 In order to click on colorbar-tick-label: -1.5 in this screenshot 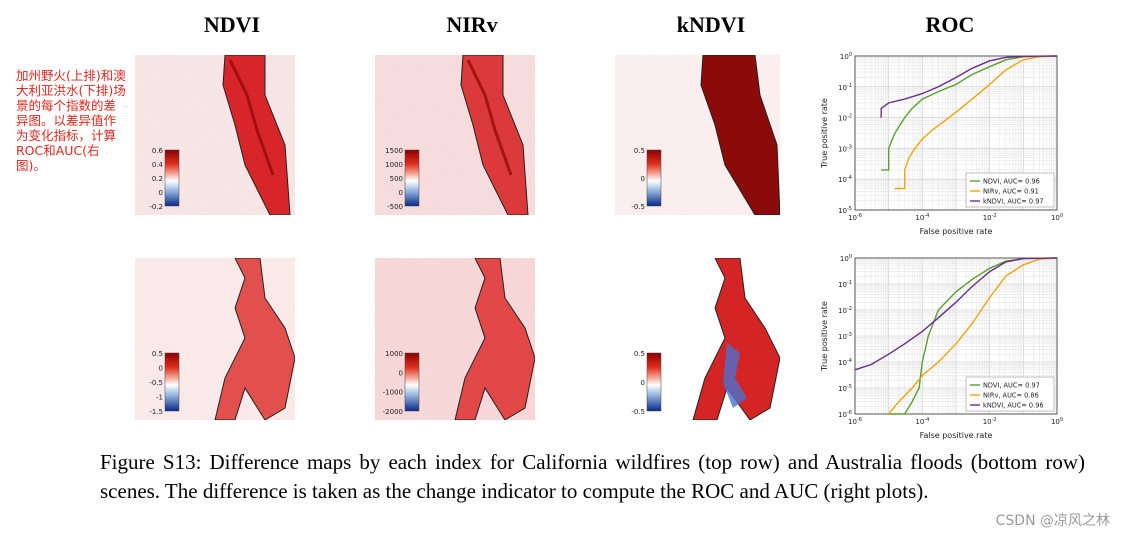, I will do `click(156, 412)`.